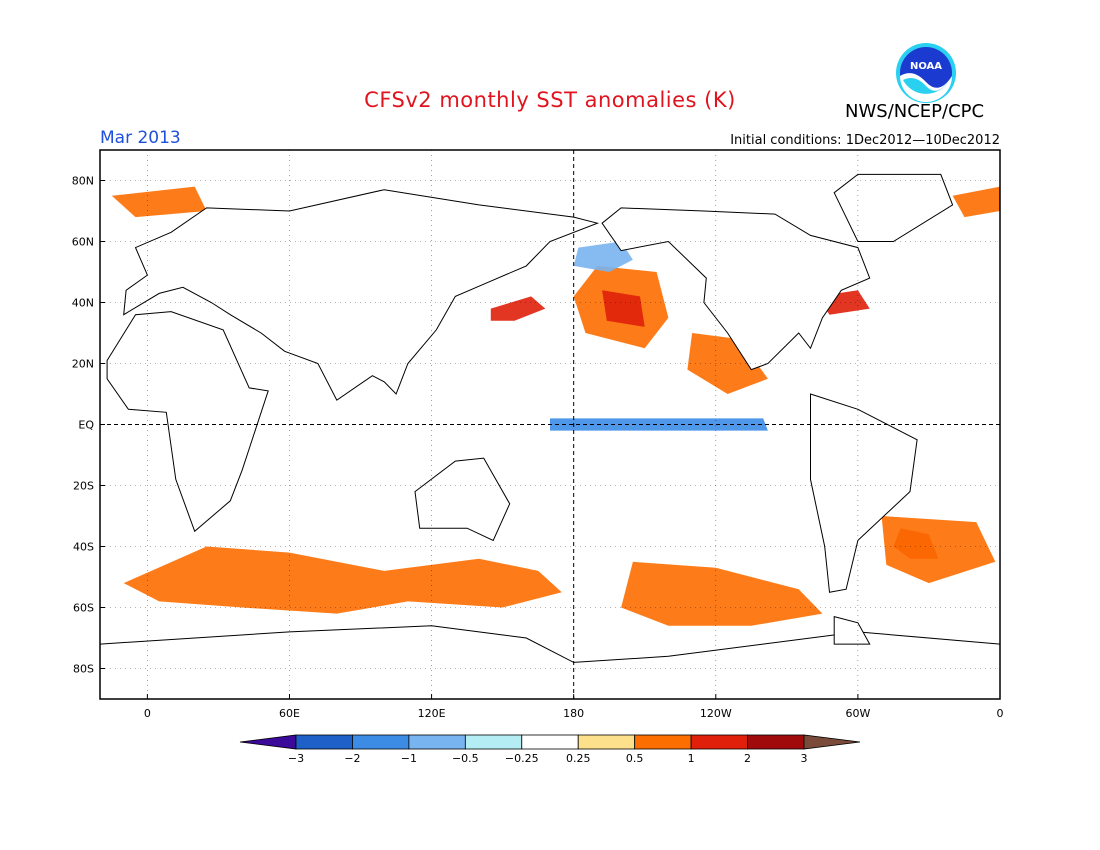 The width and height of the screenshot is (1100, 850). What do you see at coordinates (623, 308) in the screenshot?
I see `north-pacific-warm-core` at bounding box center [623, 308].